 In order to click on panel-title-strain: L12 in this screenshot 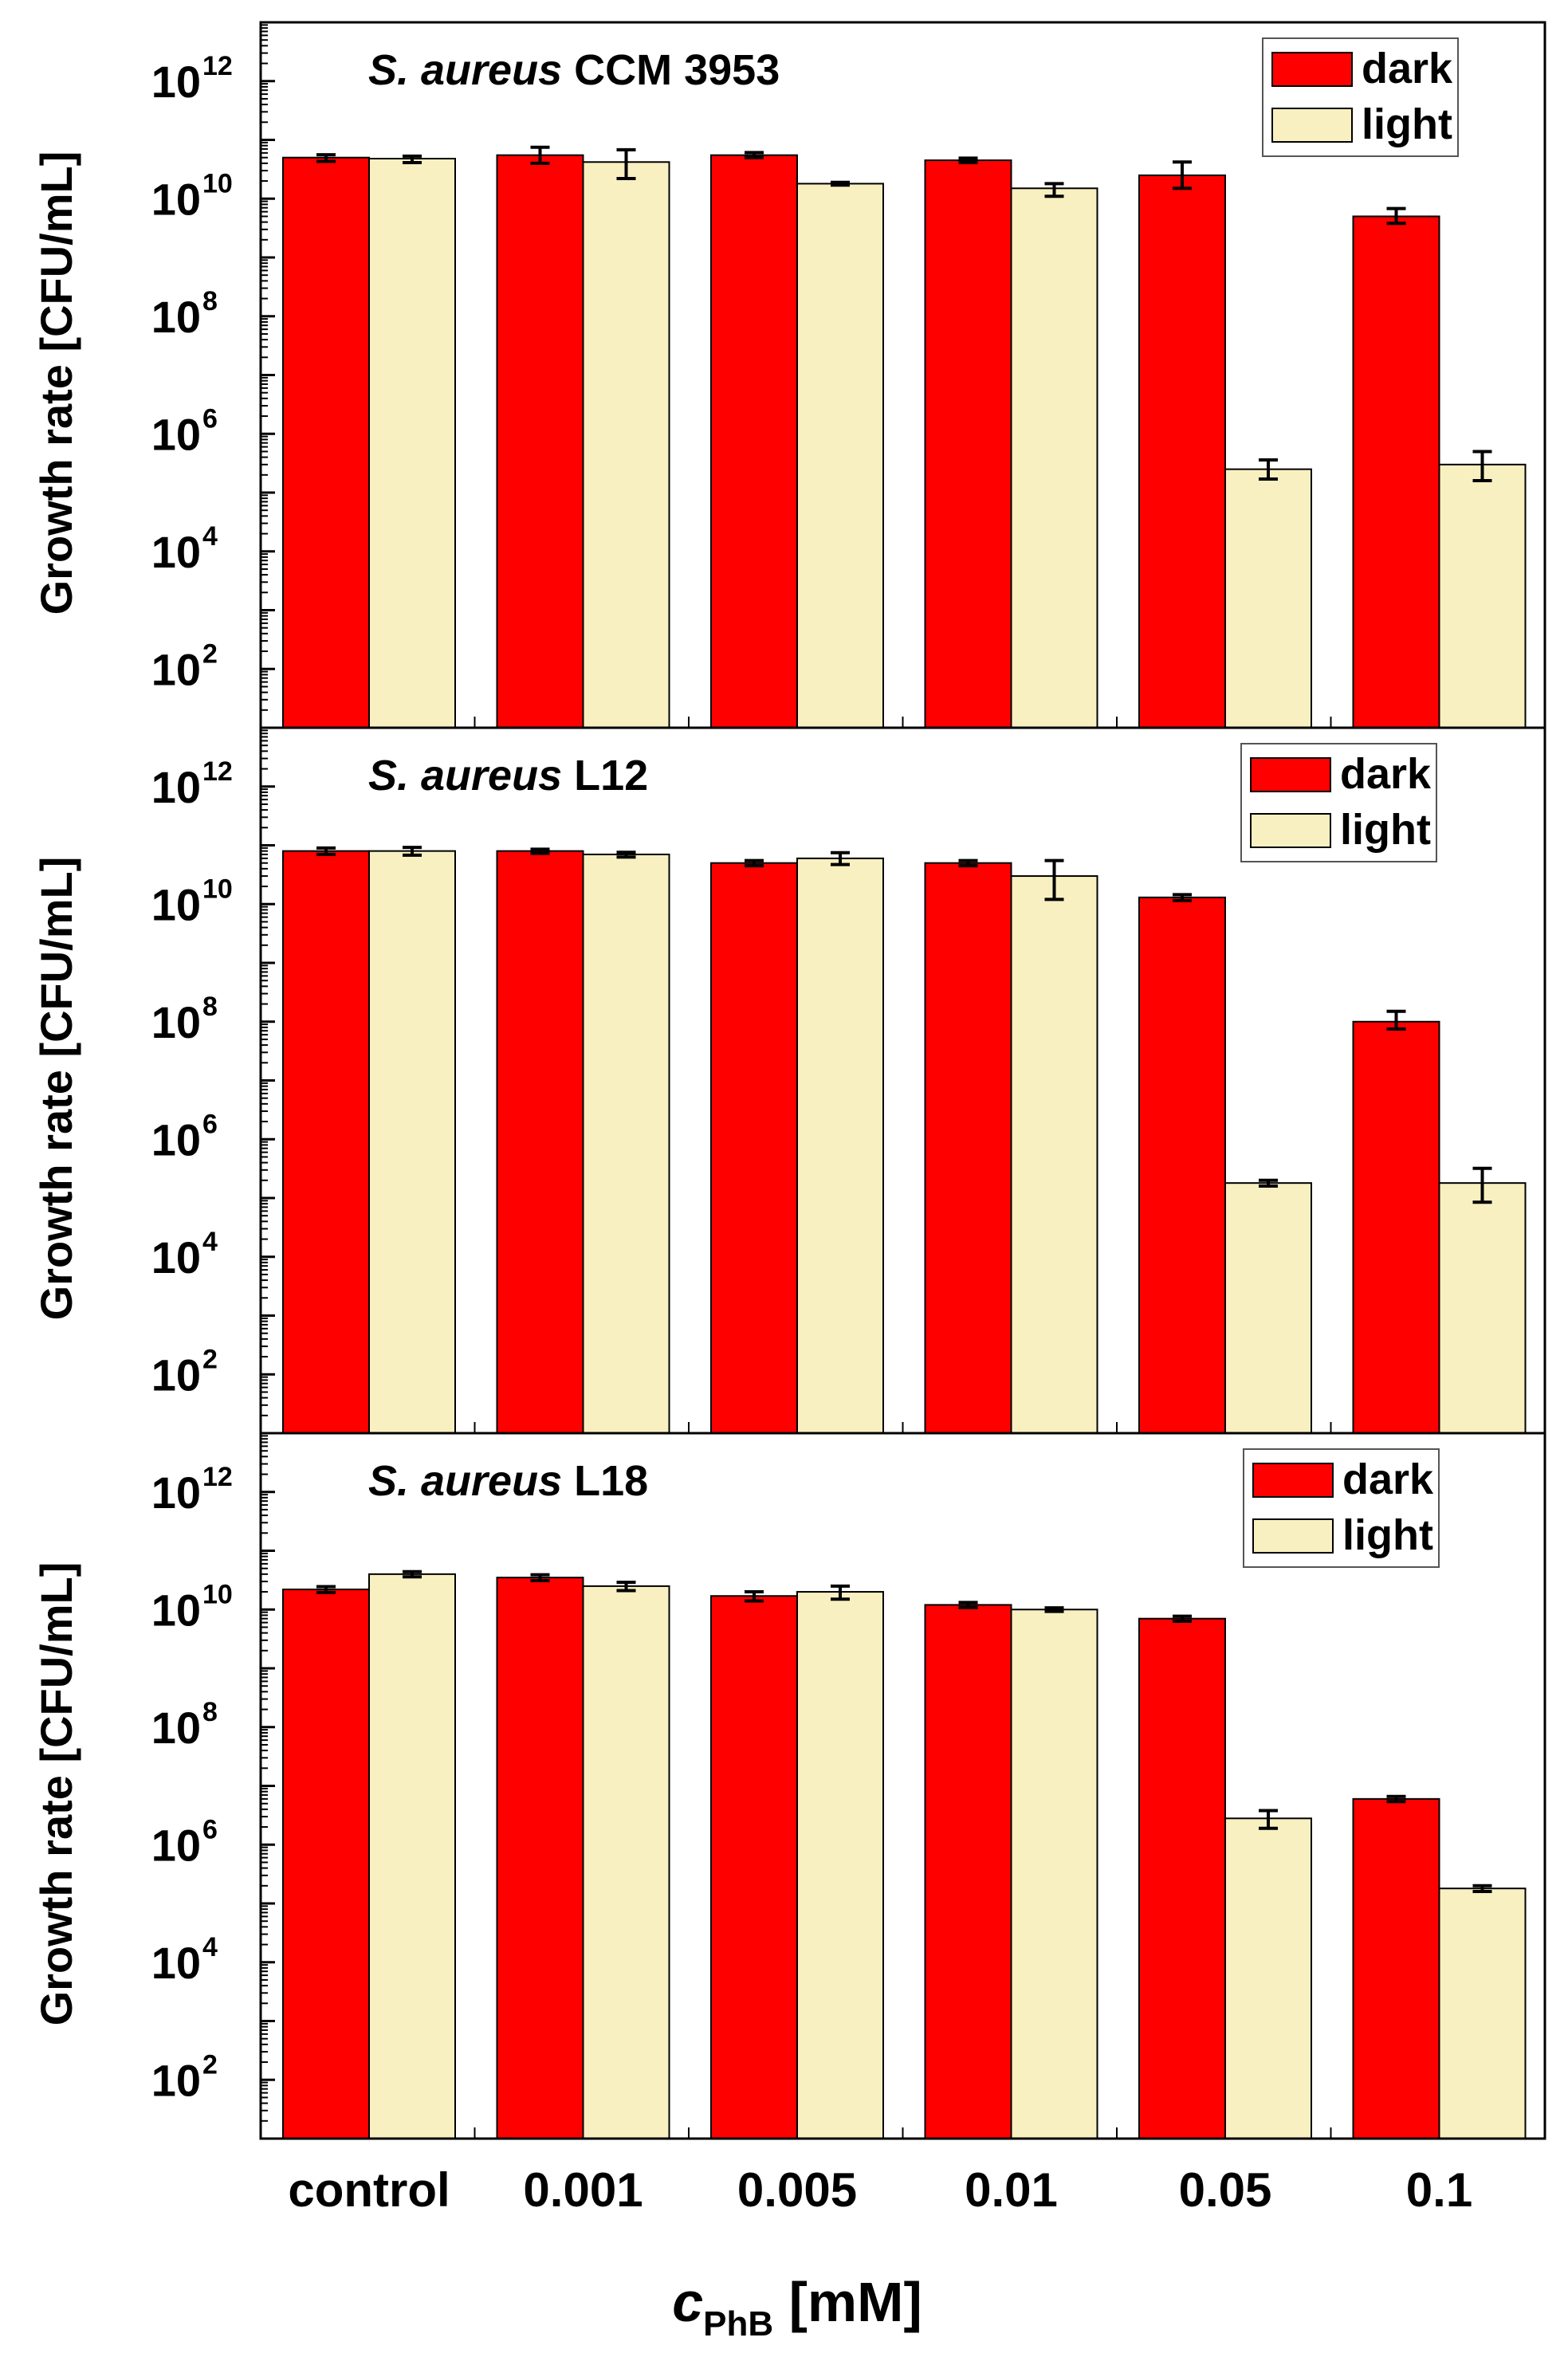, I will do `click(605, 775)`.